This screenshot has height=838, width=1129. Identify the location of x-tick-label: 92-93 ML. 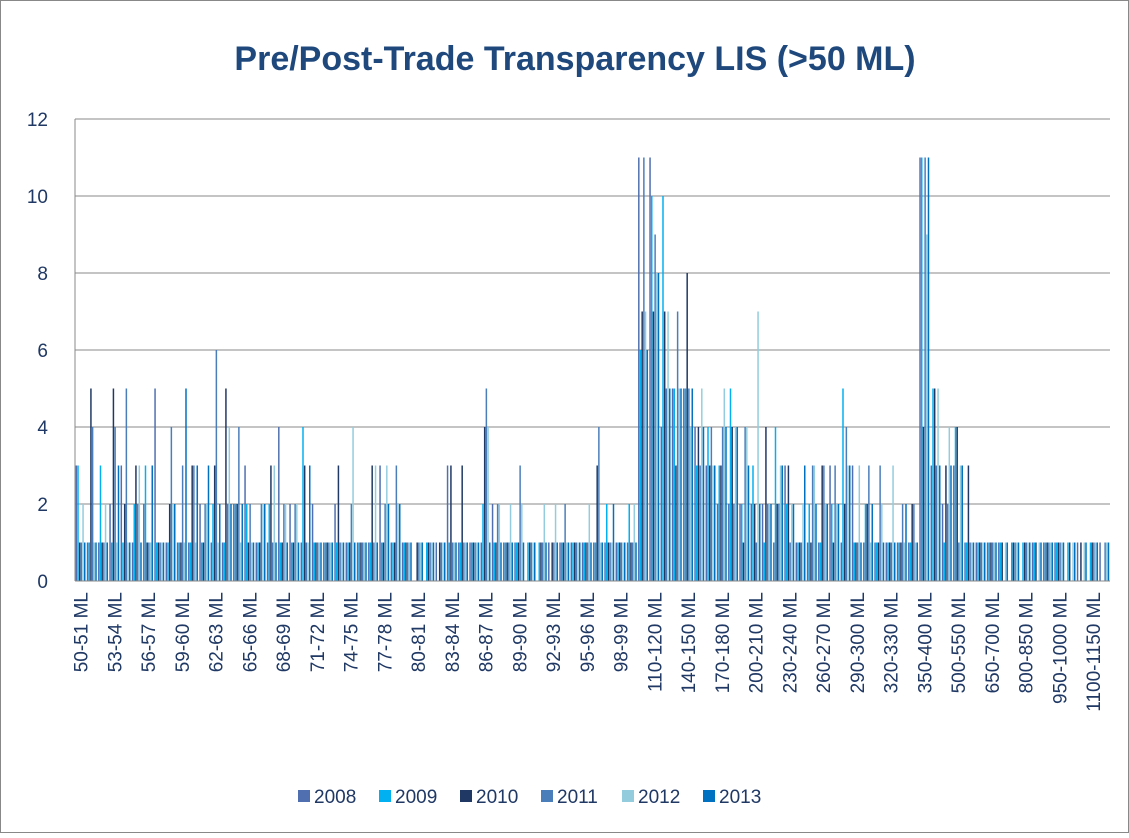
(554, 632).